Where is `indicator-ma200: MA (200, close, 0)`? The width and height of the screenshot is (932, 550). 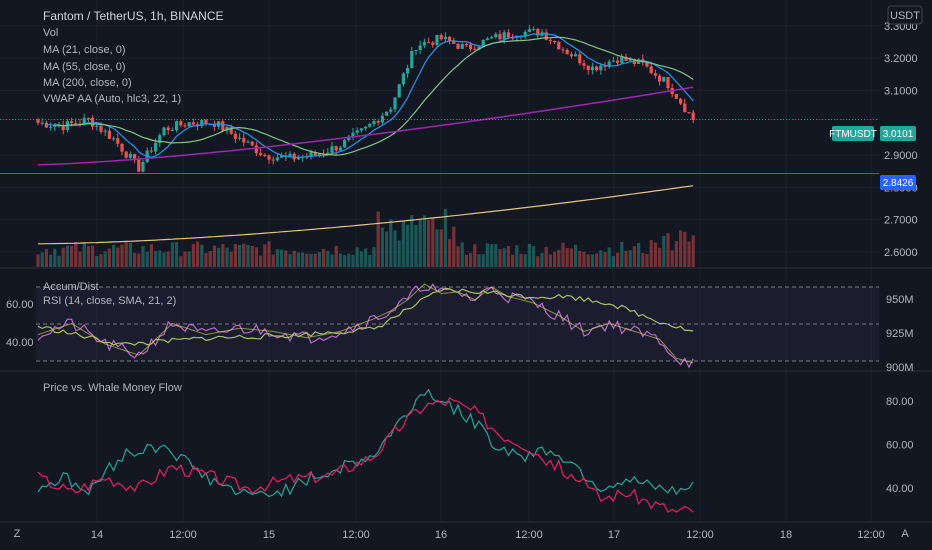
indicator-ma200: MA (200, close, 0) is located at coordinates (87, 83).